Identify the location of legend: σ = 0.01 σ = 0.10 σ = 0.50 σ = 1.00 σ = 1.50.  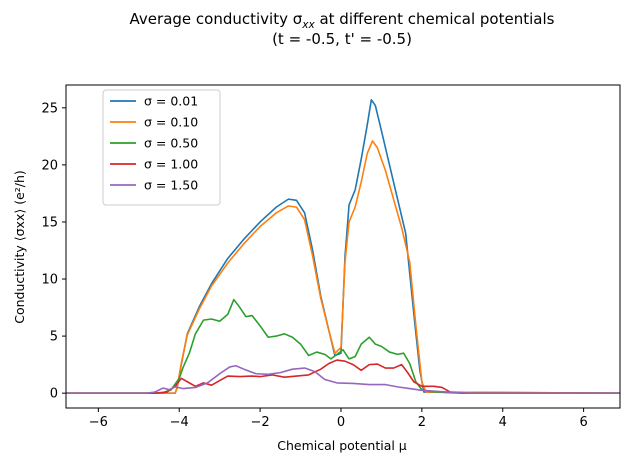
(161, 147).